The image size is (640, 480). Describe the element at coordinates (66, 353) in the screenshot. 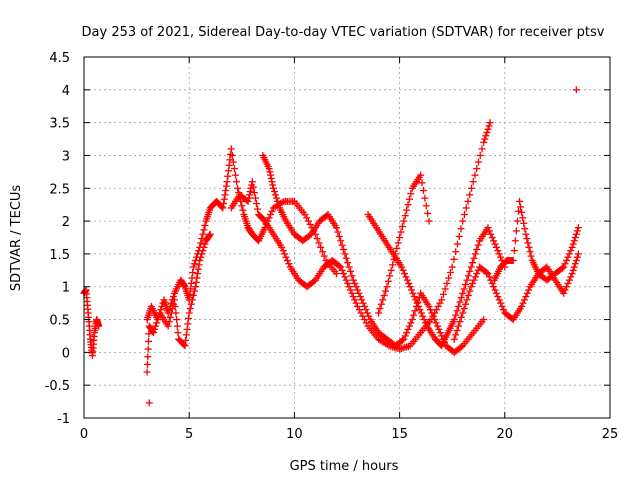

I see `y-tick-label: 0` at that location.